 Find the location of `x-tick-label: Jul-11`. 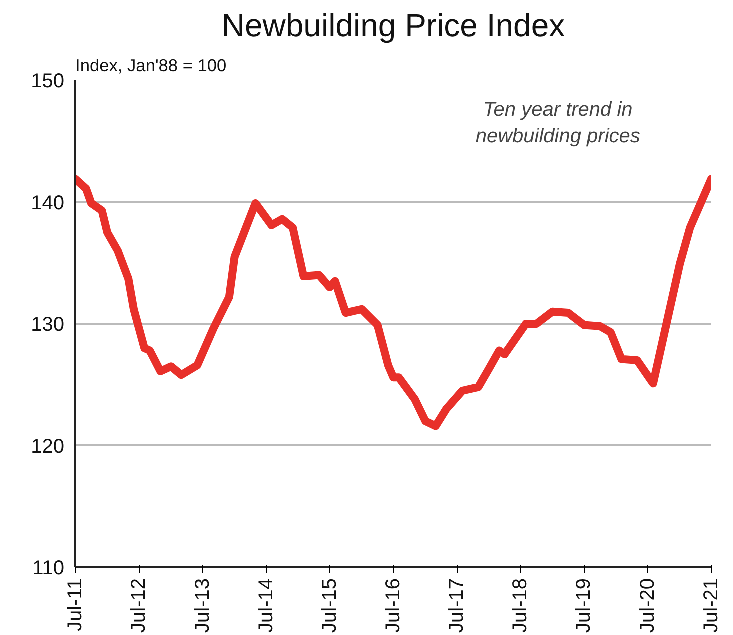

x-tick-label: Jul-11 is located at coordinates (75, 605).